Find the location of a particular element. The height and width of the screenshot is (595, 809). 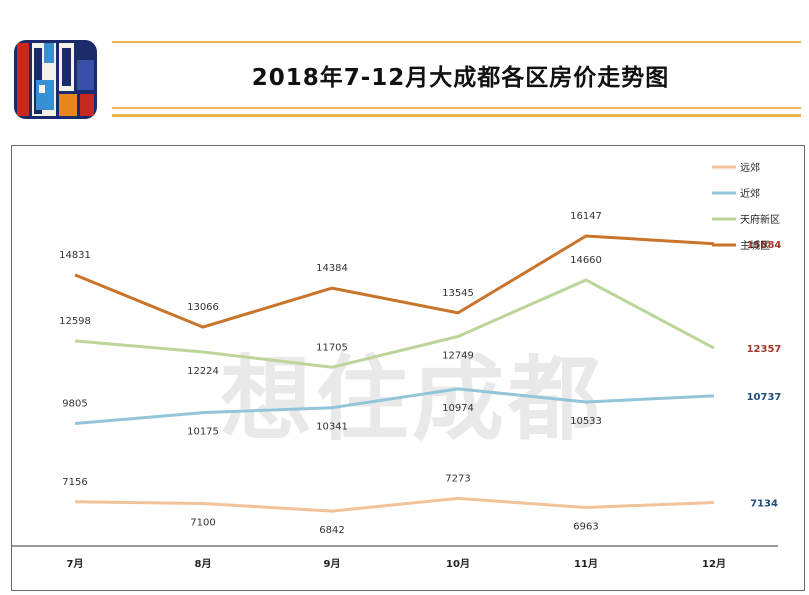

header-rule-bottom is located at coordinates (456, 115).